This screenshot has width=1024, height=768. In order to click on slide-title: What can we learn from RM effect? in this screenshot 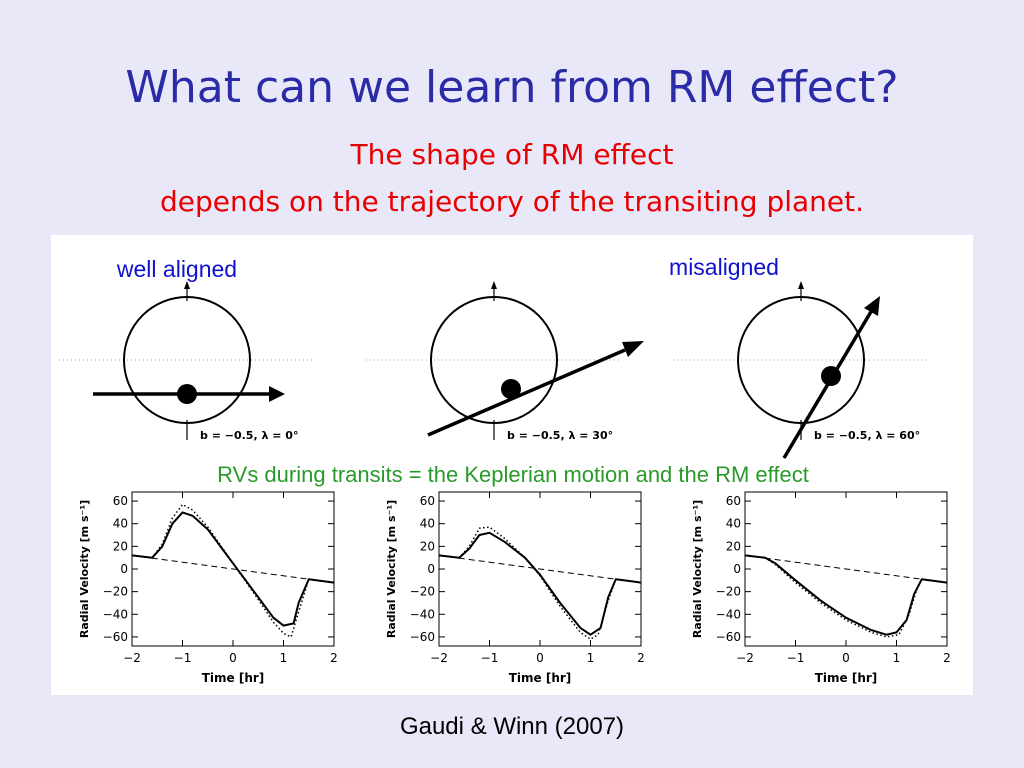, I will do `click(512, 87)`.